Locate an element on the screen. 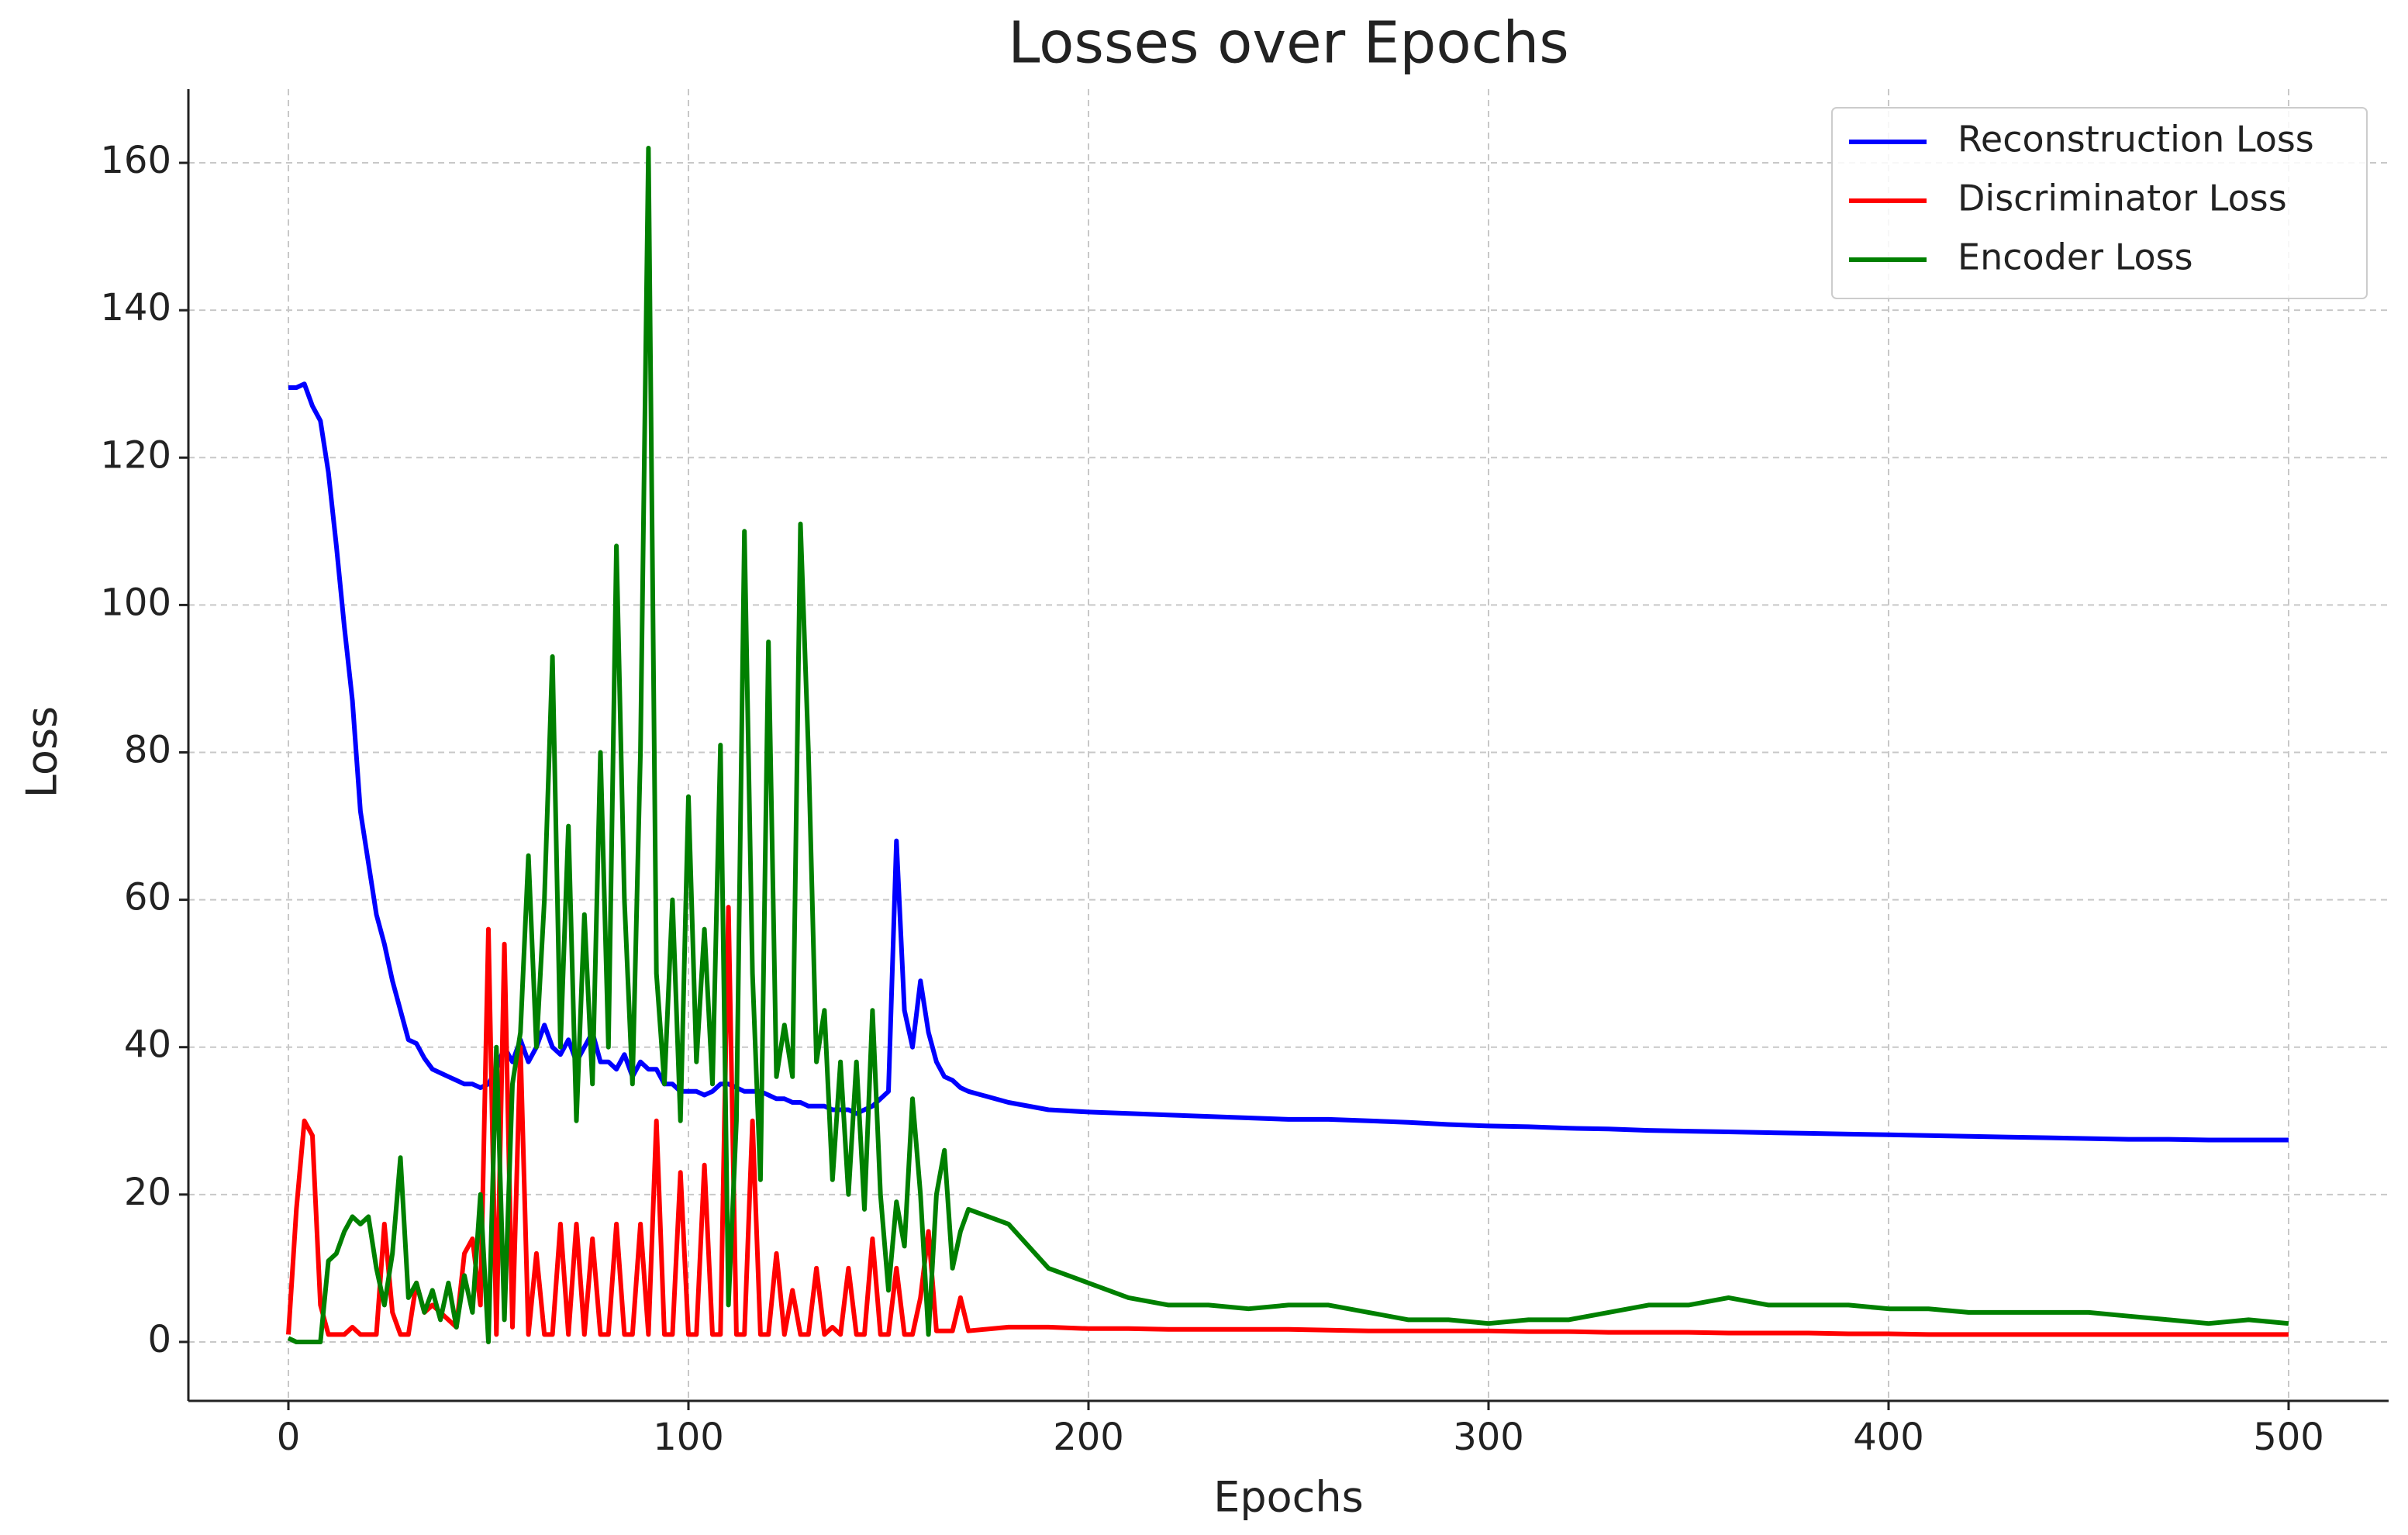 This screenshot has width=2408, height=1535. y-tick-label: 100 is located at coordinates (135, 602).